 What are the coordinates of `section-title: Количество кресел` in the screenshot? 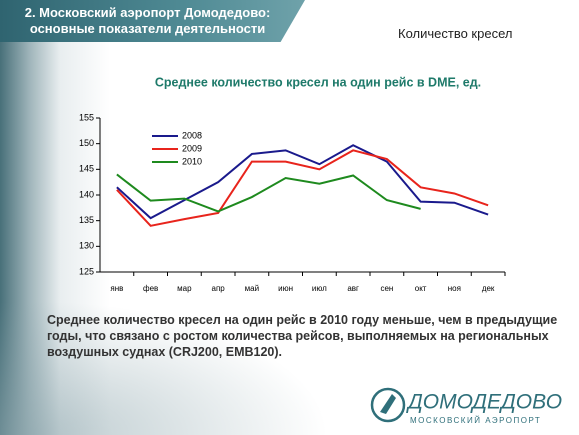 It's located at (455, 33).